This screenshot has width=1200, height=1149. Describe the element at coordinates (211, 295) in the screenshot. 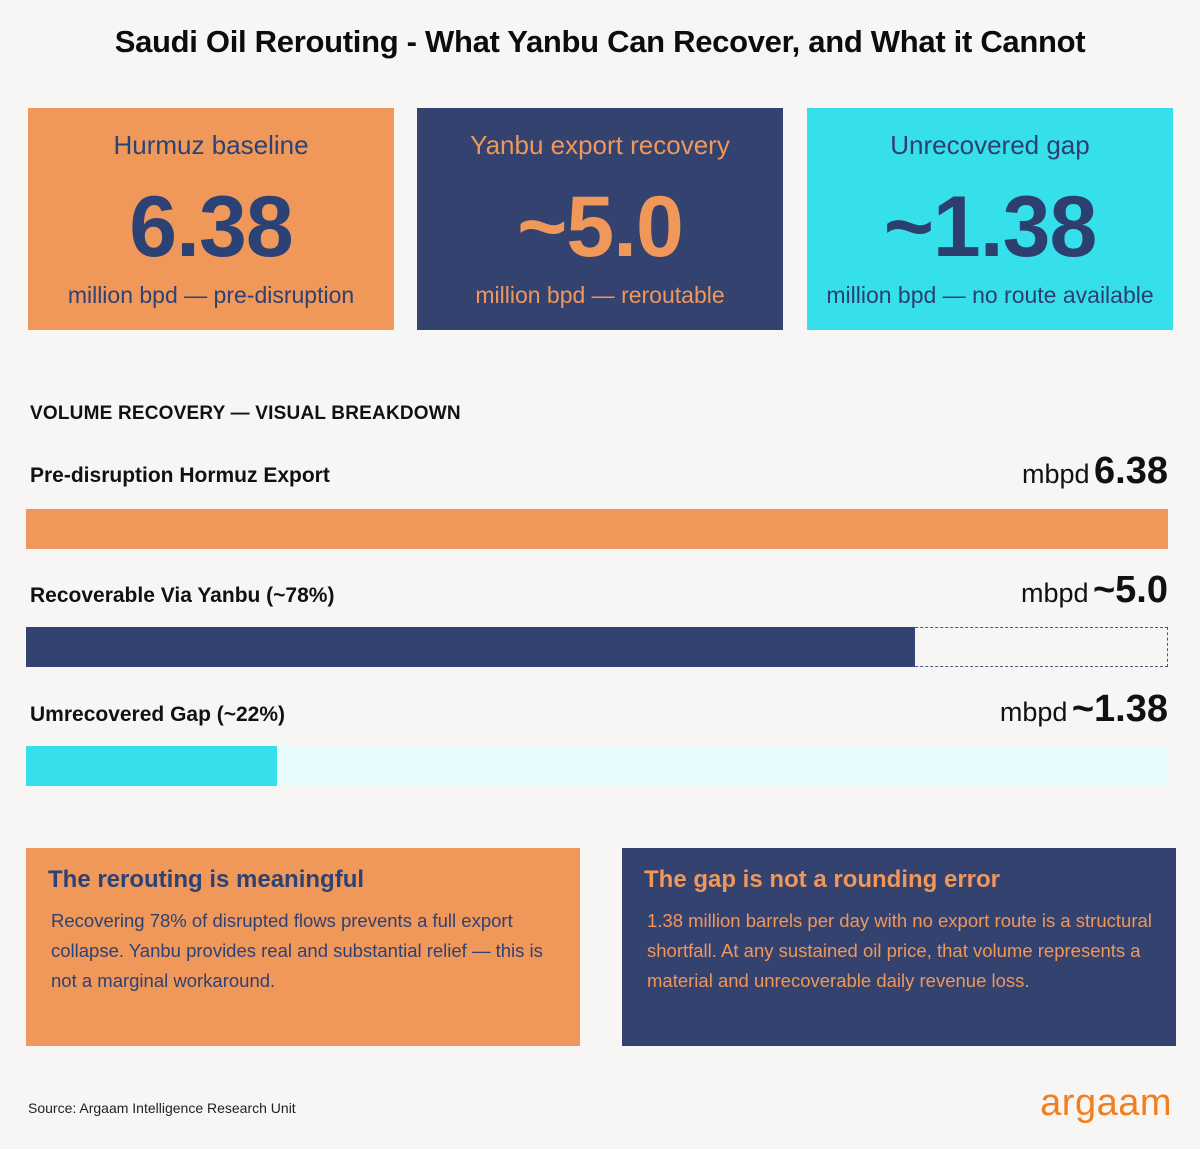

I see `kpi-subtitle: million bpd — pre-disruption` at that location.